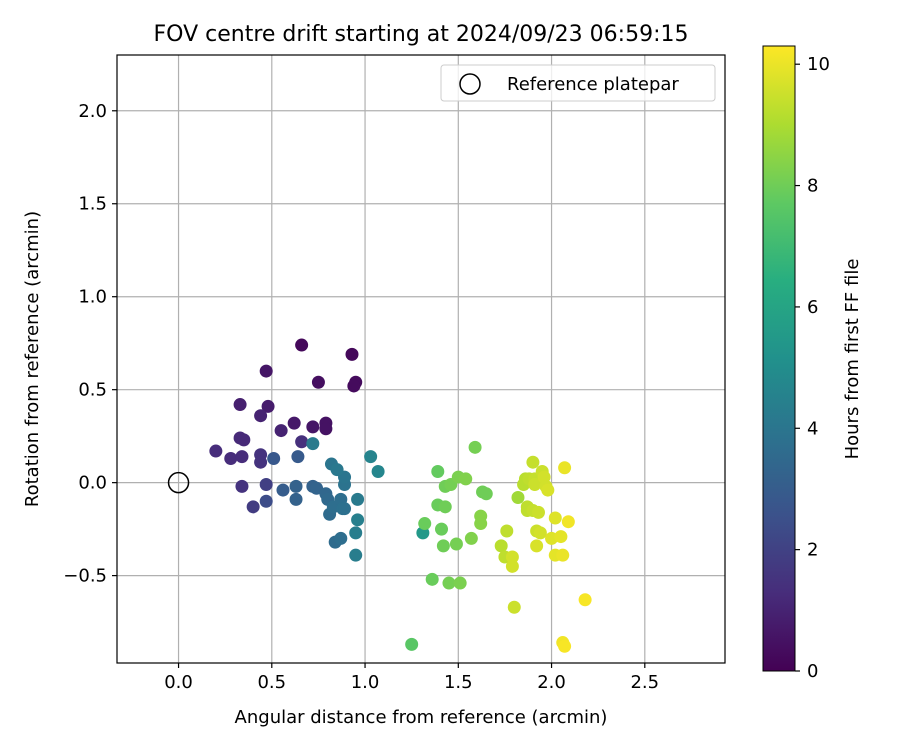 Image resolution: width=900 pixels, height=754 pixels. Describe the element at coordinates (92, 297) in the screenshot. I see `y-tick-label: 1.0` at that location.